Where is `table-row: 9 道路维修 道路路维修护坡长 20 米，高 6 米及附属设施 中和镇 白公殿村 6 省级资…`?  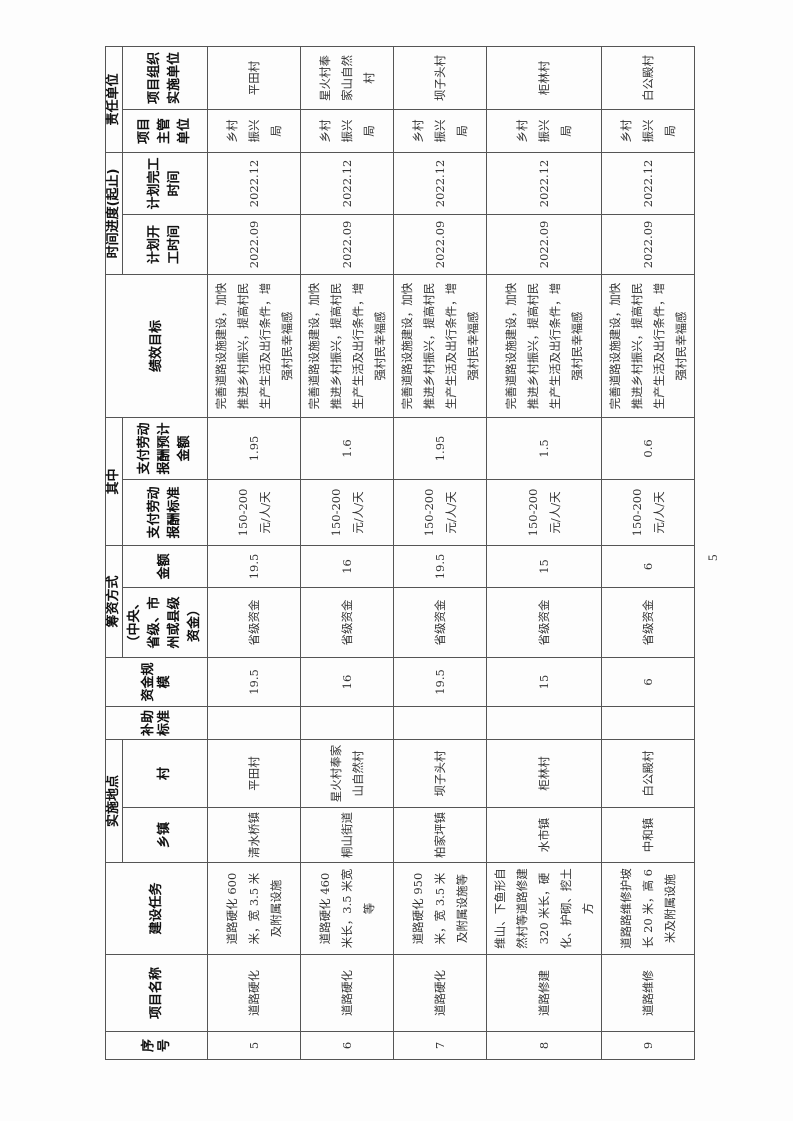
table-row: 9 道路维修 道路路维修护坡长 20 米，高 6 米及附属设施 中和镇 白公殿村 6 省级资… is located at coordinates (648, 553).